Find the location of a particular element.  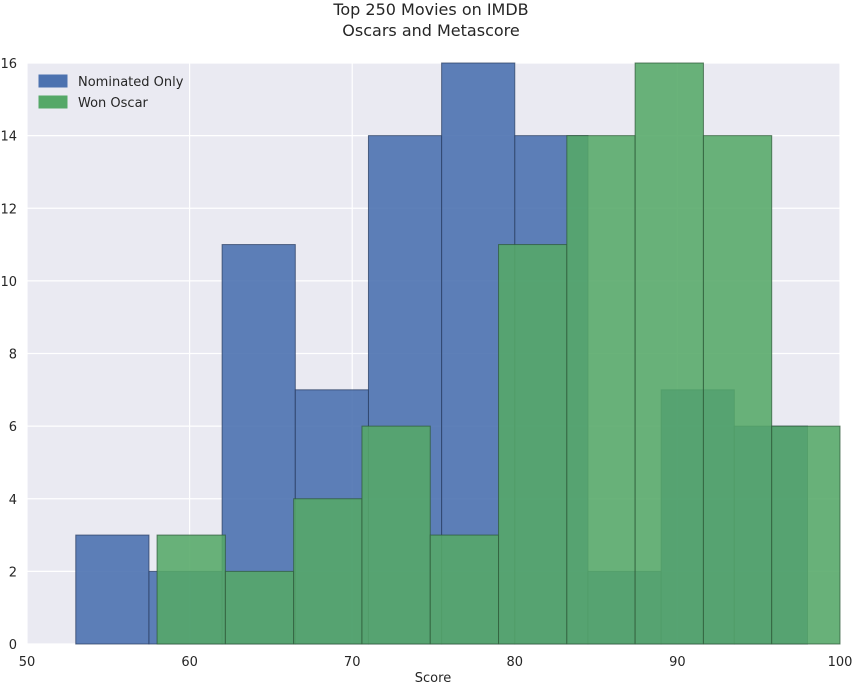

x-tick-label: 60 is located at coordinates (189, 662).